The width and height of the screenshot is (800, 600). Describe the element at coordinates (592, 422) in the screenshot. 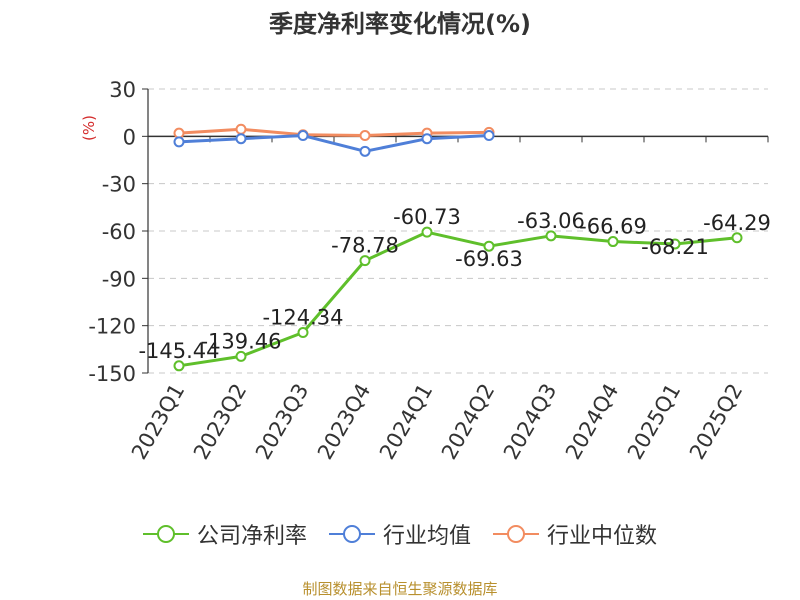

I see `x-tick-label: 2024Q4` at that location.